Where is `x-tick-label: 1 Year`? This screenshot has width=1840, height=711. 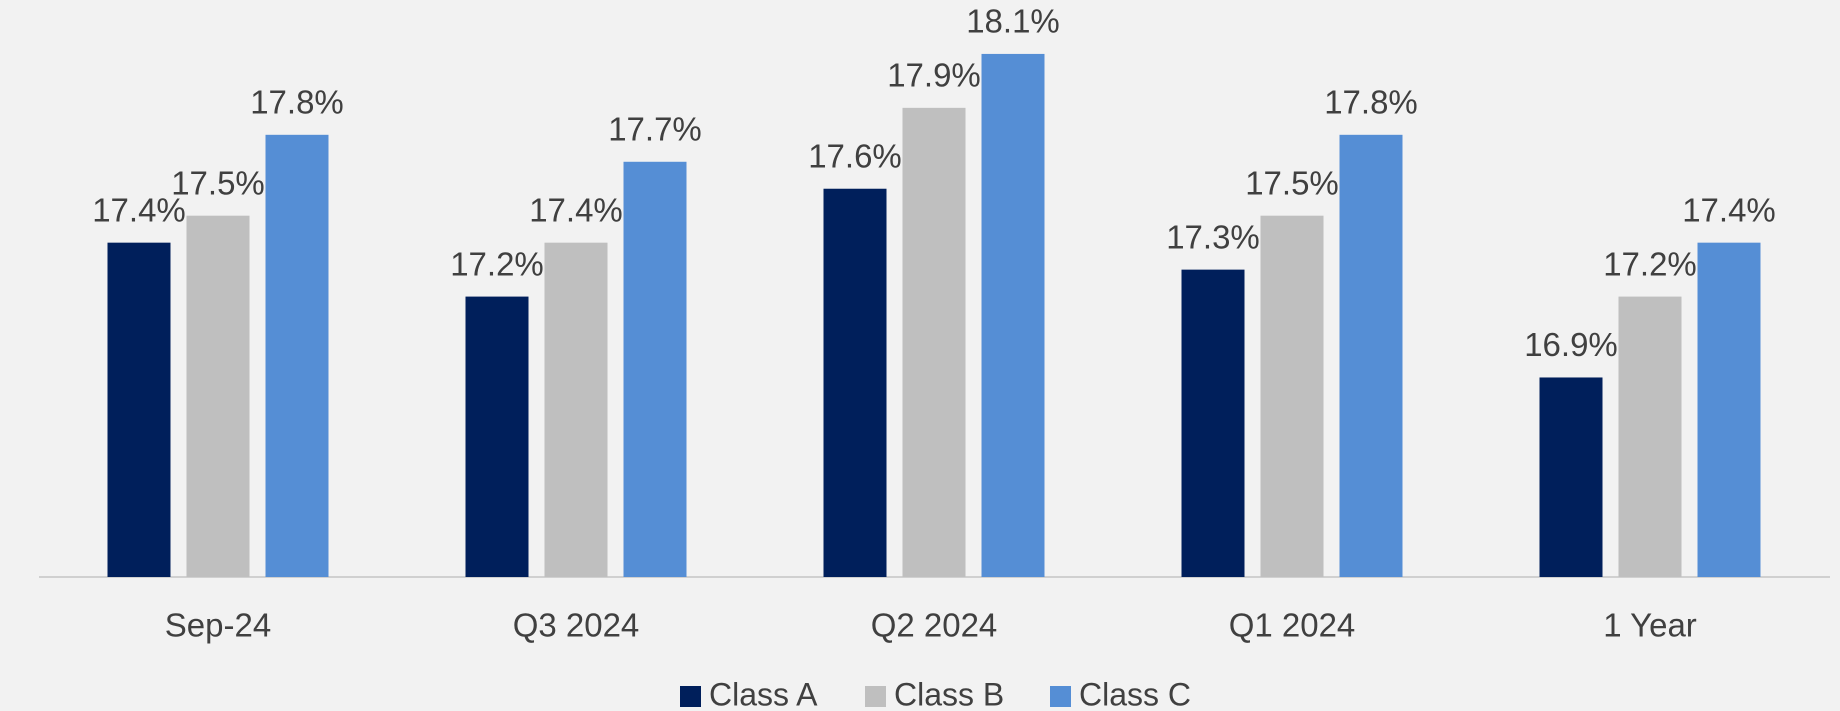
x-tick-label: 1 Year is located at coordinates (1650, 625).